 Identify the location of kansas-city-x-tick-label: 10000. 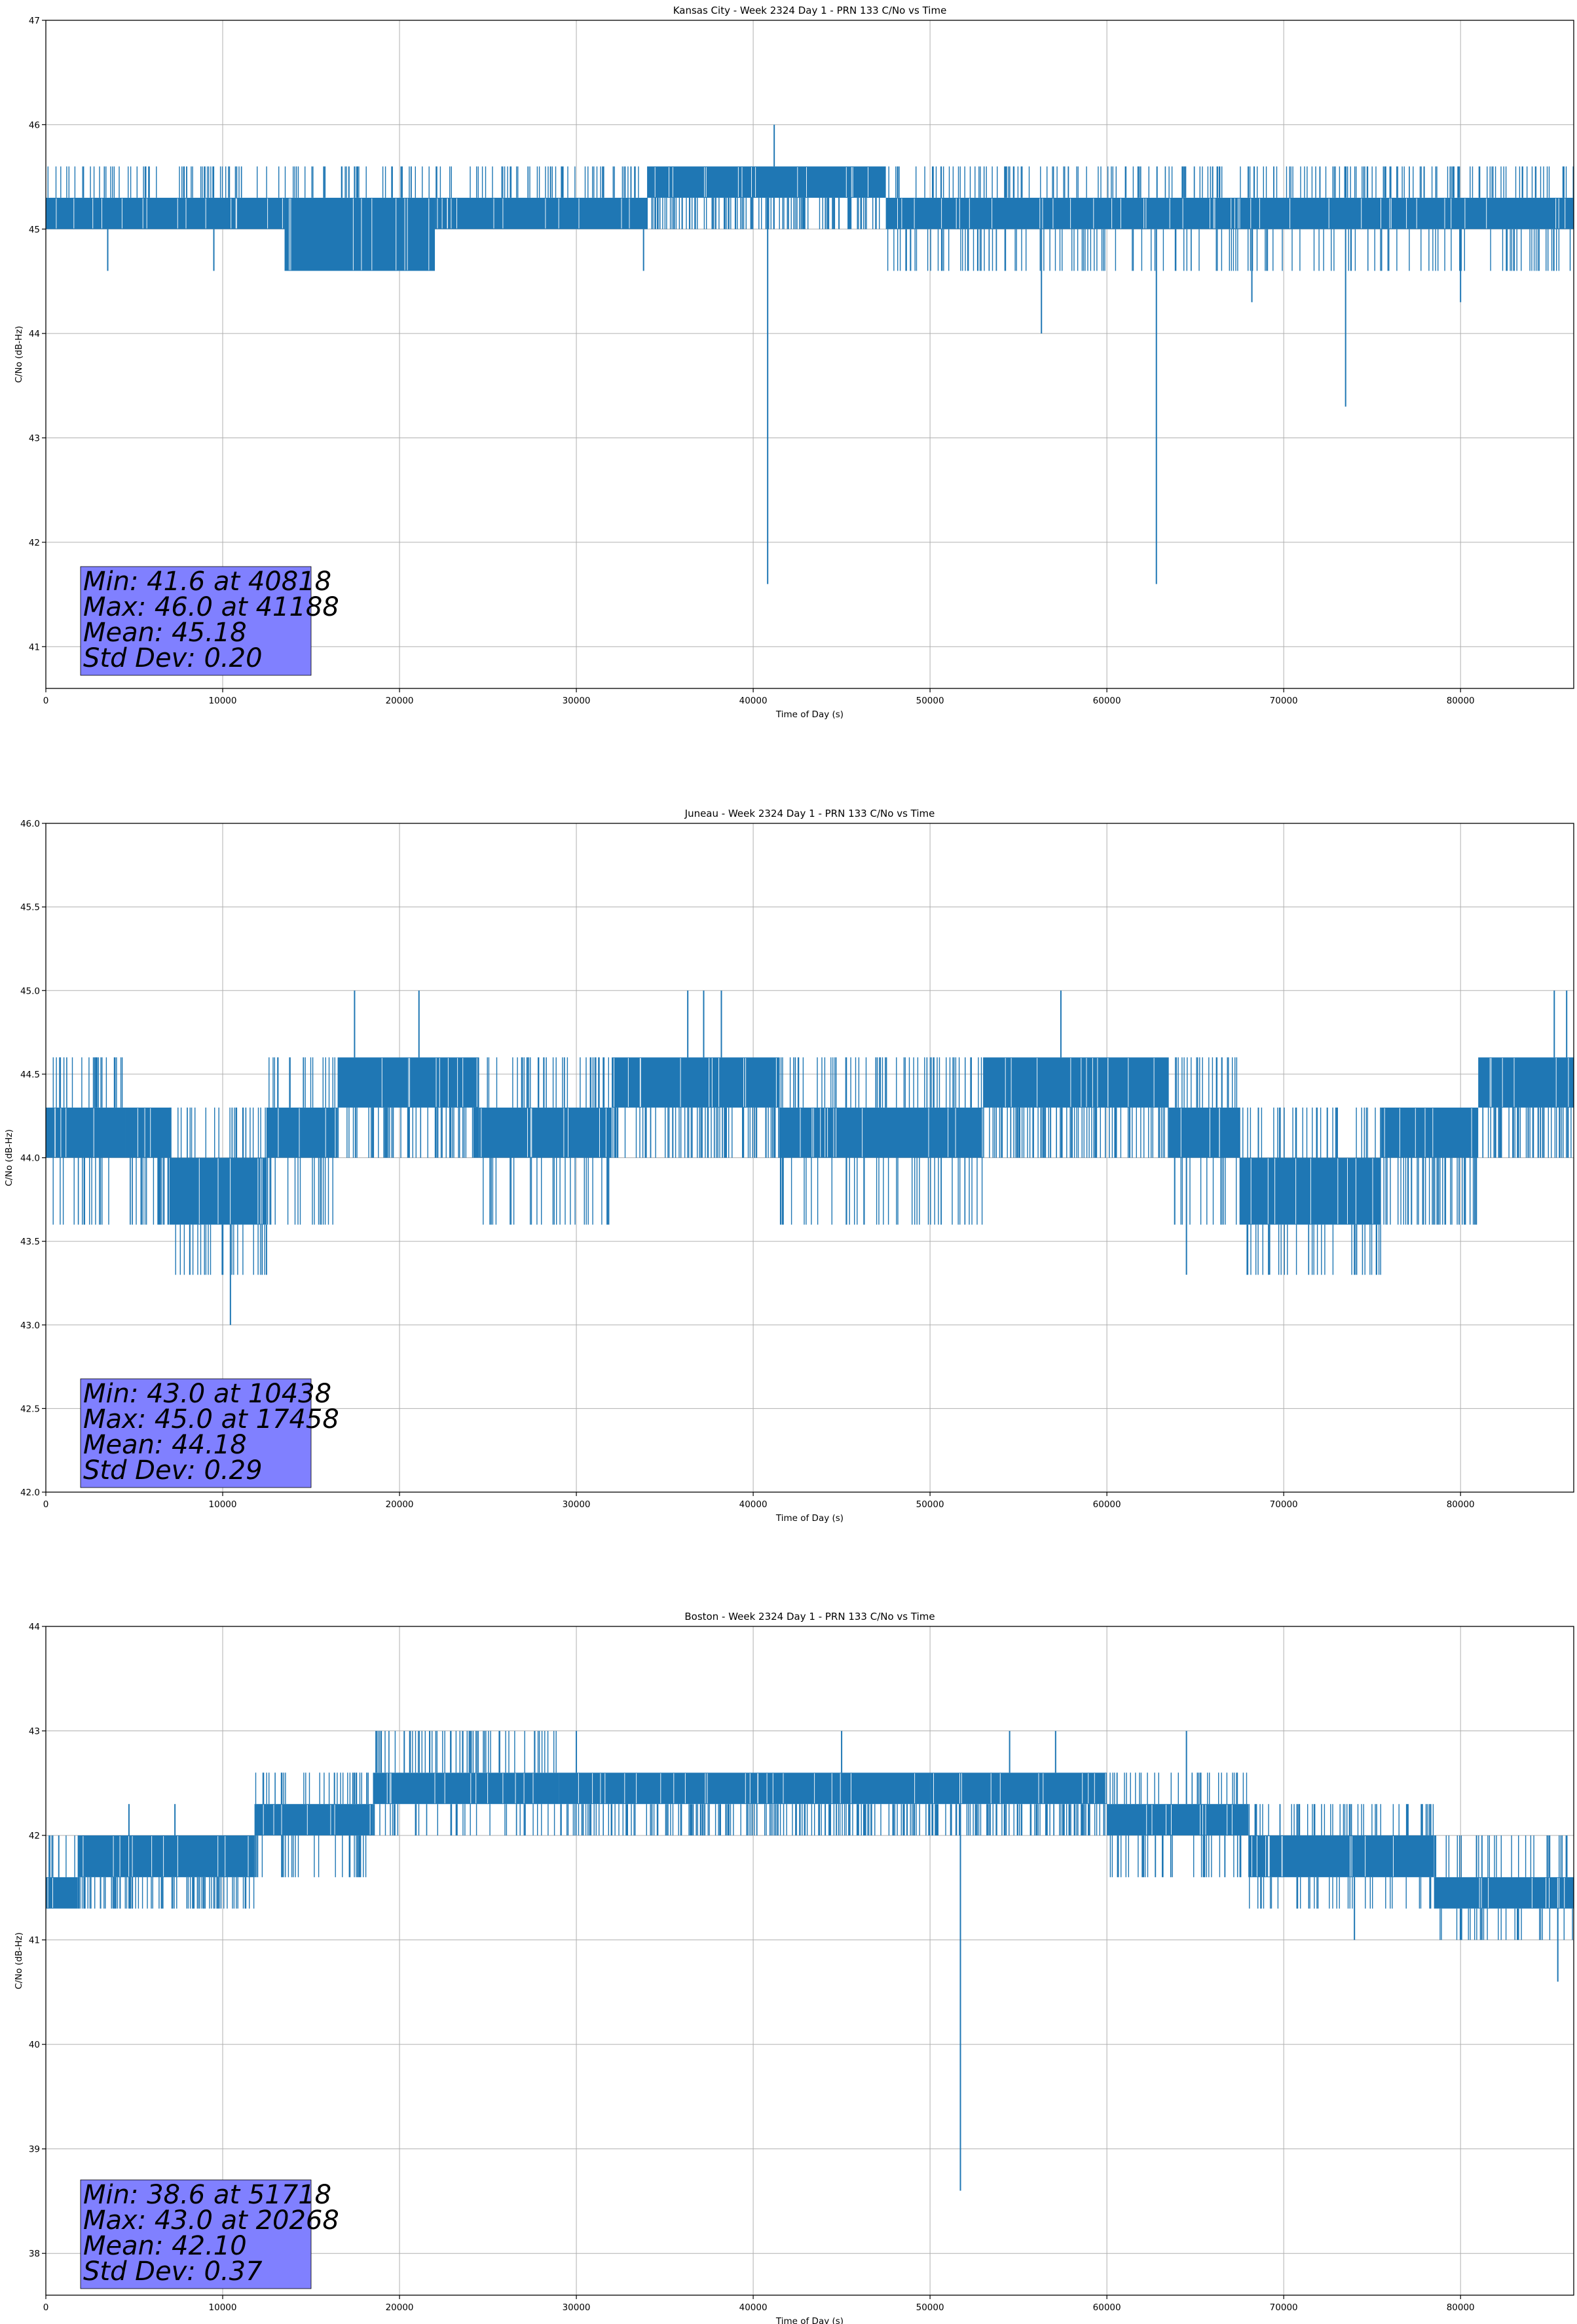
(223, 701).